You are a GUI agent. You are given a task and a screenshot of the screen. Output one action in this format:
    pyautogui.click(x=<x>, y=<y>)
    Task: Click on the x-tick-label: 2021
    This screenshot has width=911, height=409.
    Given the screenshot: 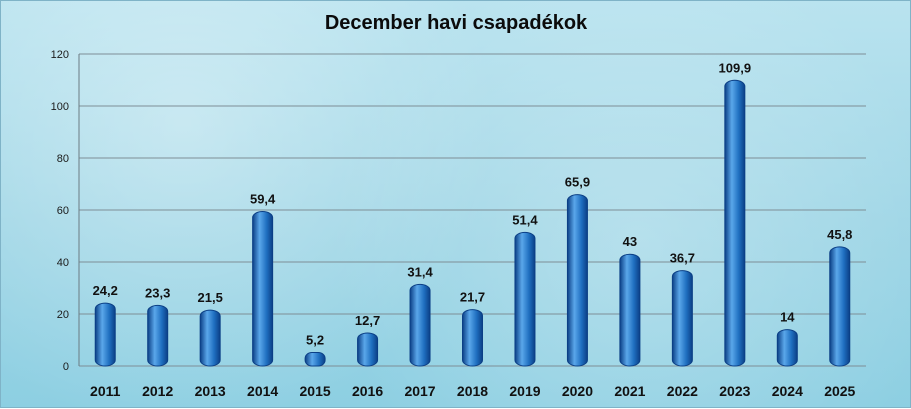 What is the action you would take?
    pyautogui.click(x=629, y=391)
    